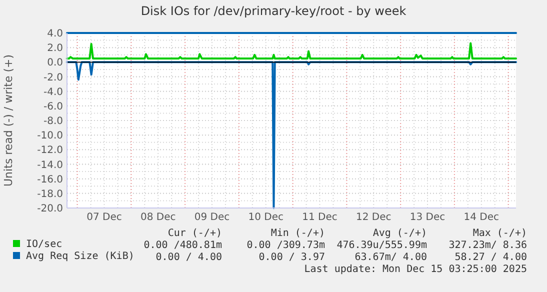 Image resolution: width=547 pixels, height=292 pixels. Describe the element at coordinates (390, 257) in the screenshot. I see `text: 63.67m/ 4.00` at that location.